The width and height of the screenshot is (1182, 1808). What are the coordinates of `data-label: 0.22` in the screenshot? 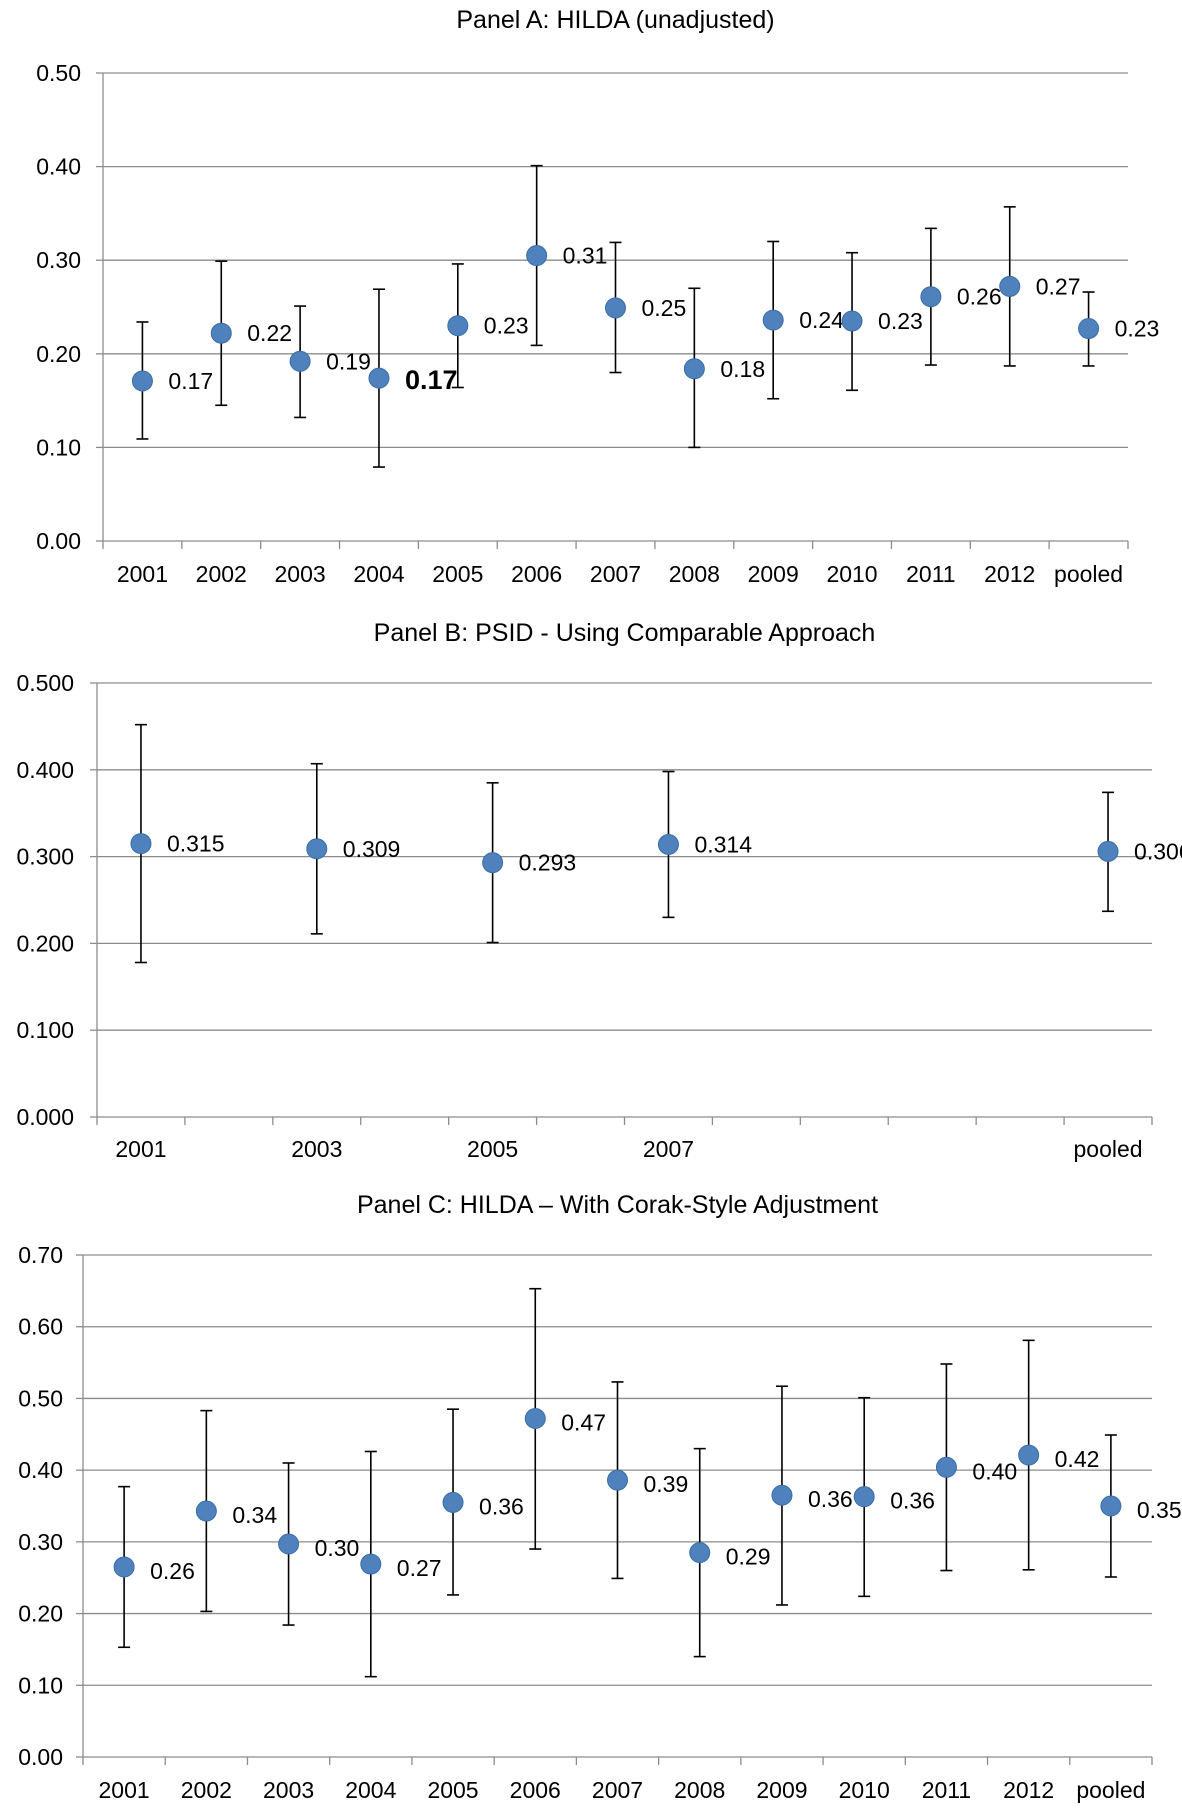 It's located at (269, 333).